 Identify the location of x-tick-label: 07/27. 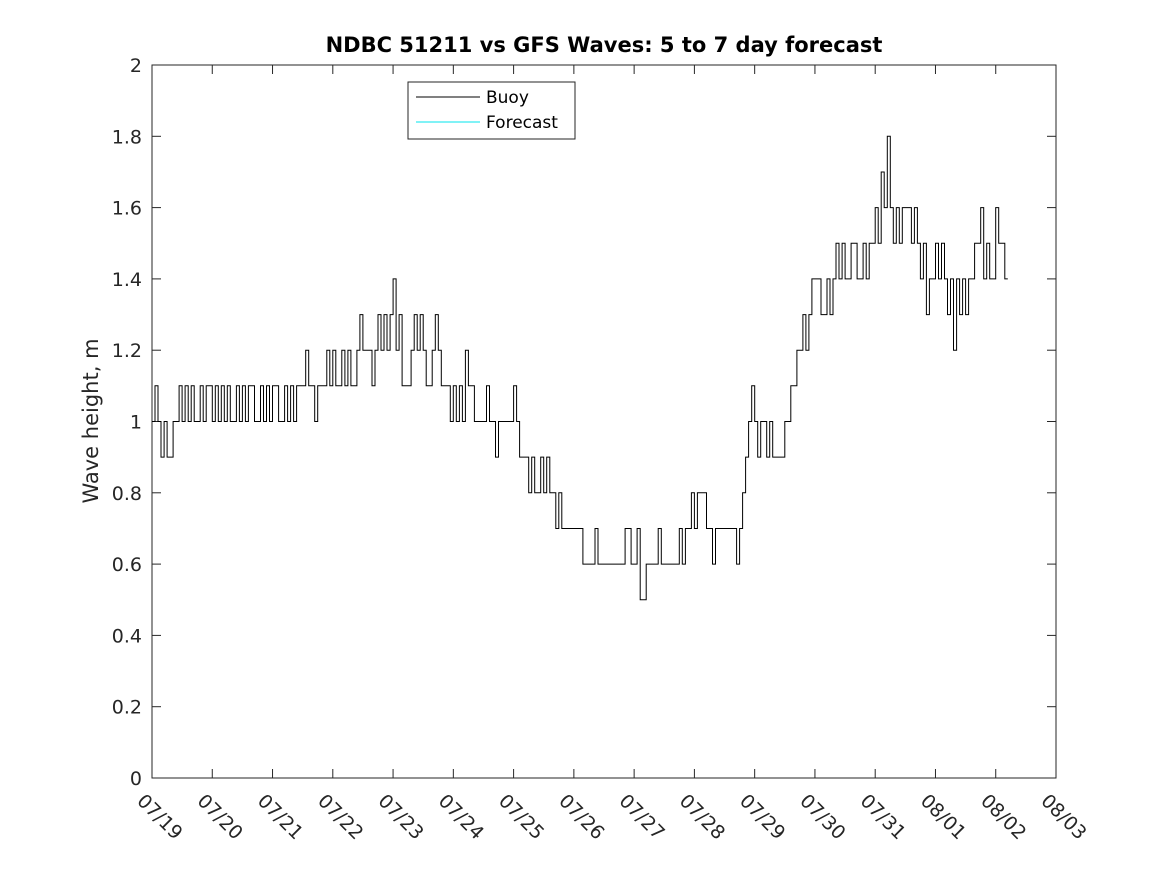
(642, 817).